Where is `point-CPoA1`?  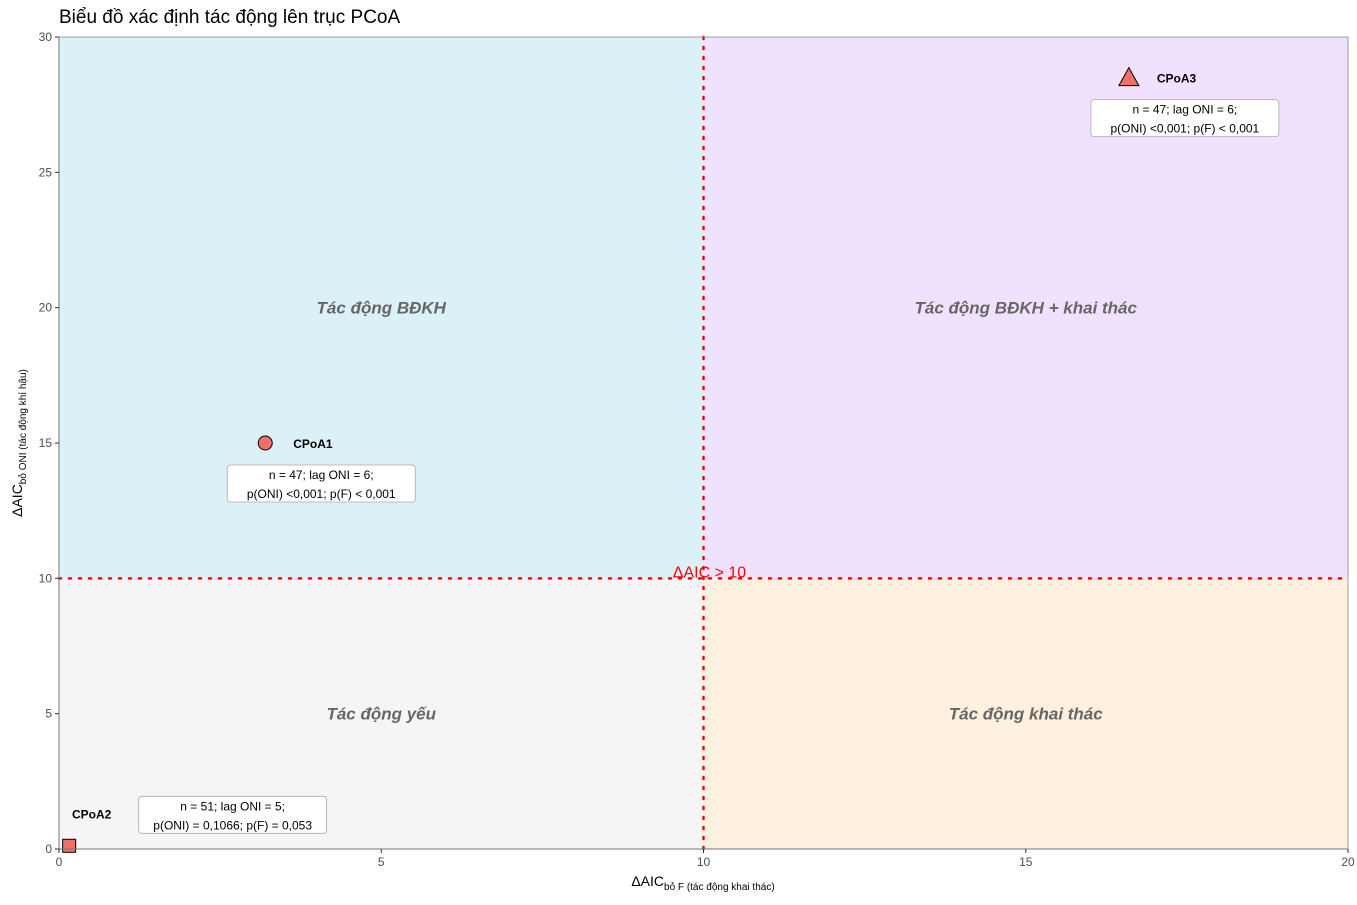 point-CPoA1 is located at coordinates (265, 443).